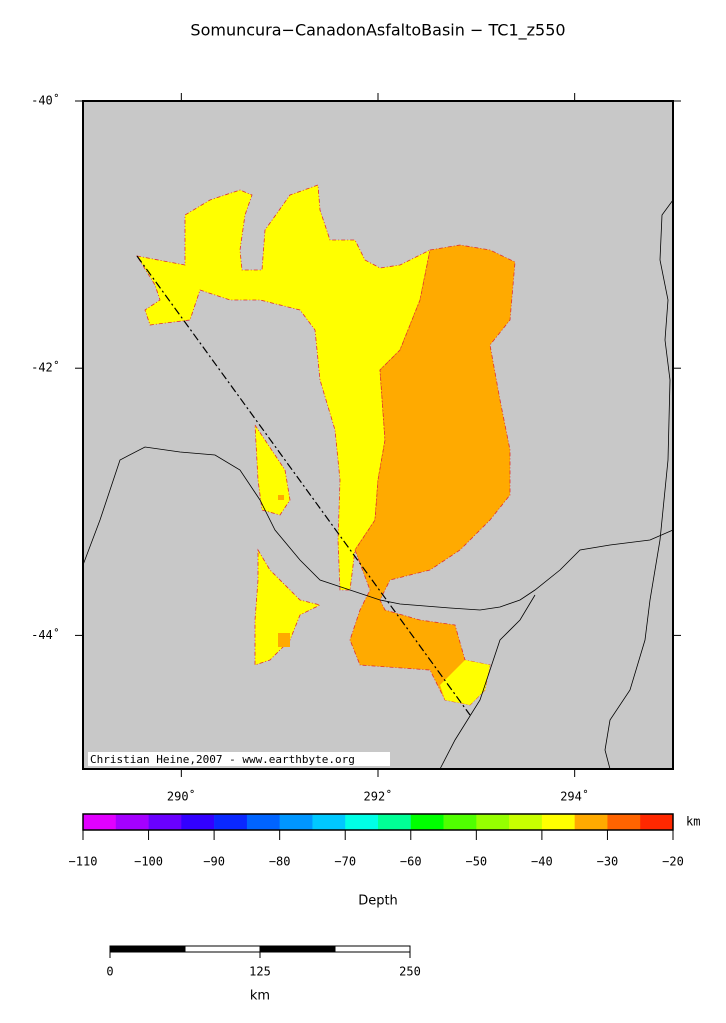  What do you see at coordinates (181, 796) in the screenshot?
I see `x-tick-label: 290˚` at bounding box center [181, 796].